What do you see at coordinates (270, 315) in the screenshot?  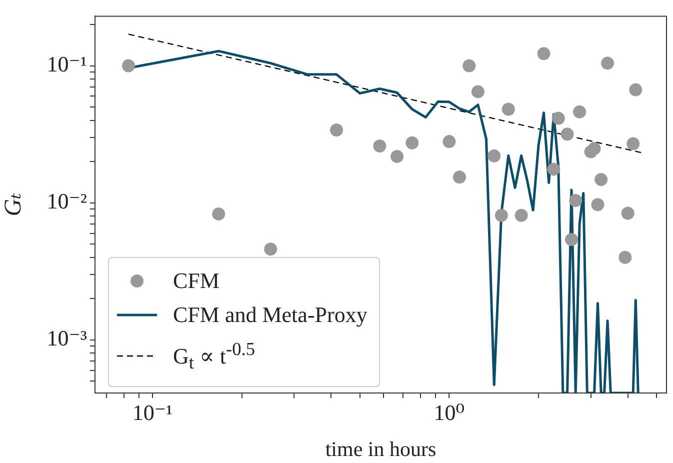 I see `legend-label: CFM and Meta-Proxy` at bounding box center [270, 315].